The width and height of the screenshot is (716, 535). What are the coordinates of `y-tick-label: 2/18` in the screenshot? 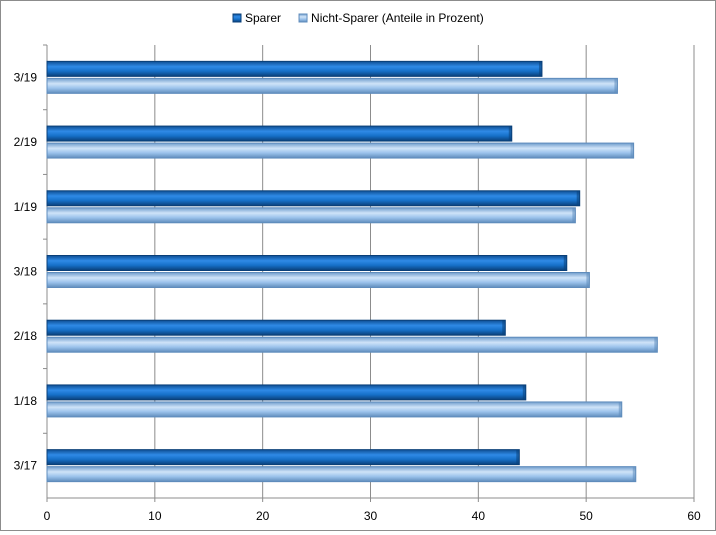 It's located at (26, 336).